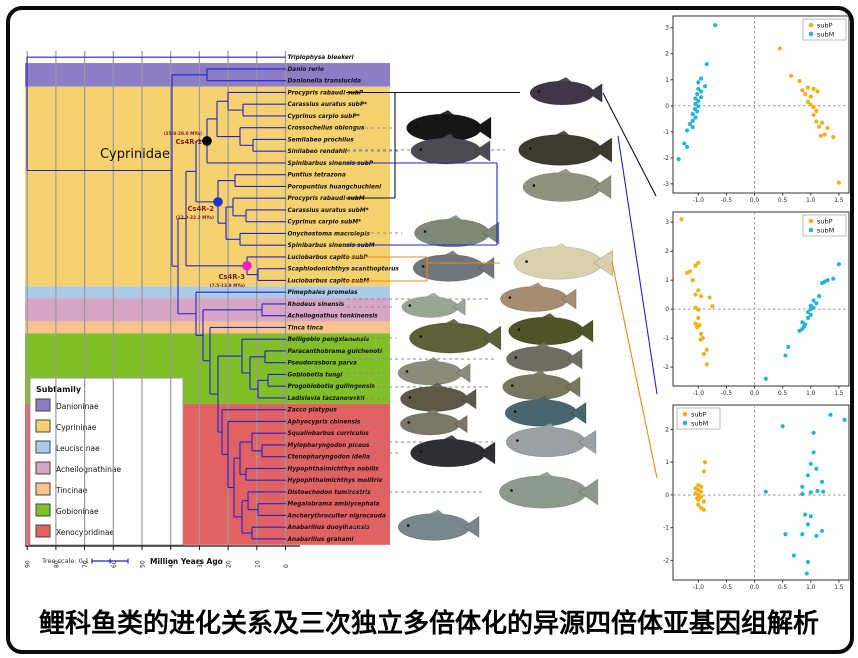  Describe the element at coordinates (327, 129) in the screenshot. I see `species-label: Crossocheilus oblongus` at that location.